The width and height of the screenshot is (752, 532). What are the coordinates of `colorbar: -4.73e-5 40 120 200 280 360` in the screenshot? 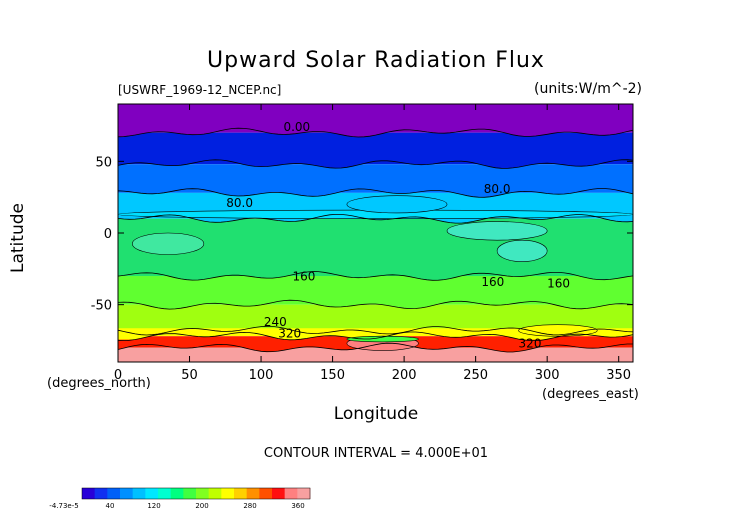 It's located at (180, 498).